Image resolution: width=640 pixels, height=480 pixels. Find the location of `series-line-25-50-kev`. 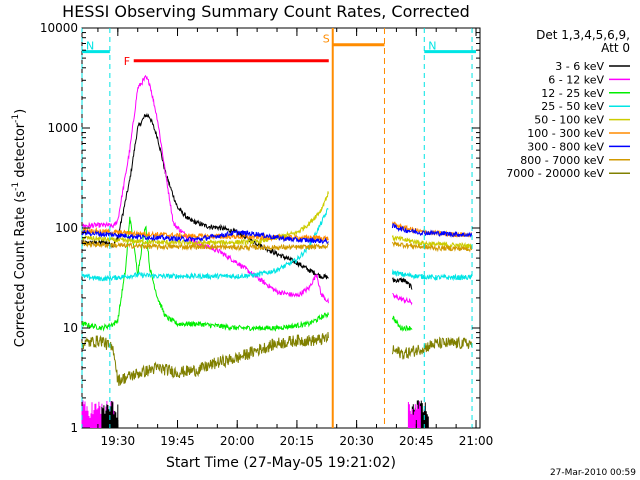

series-line-25-50-kev is located at coordinates (205, 244).